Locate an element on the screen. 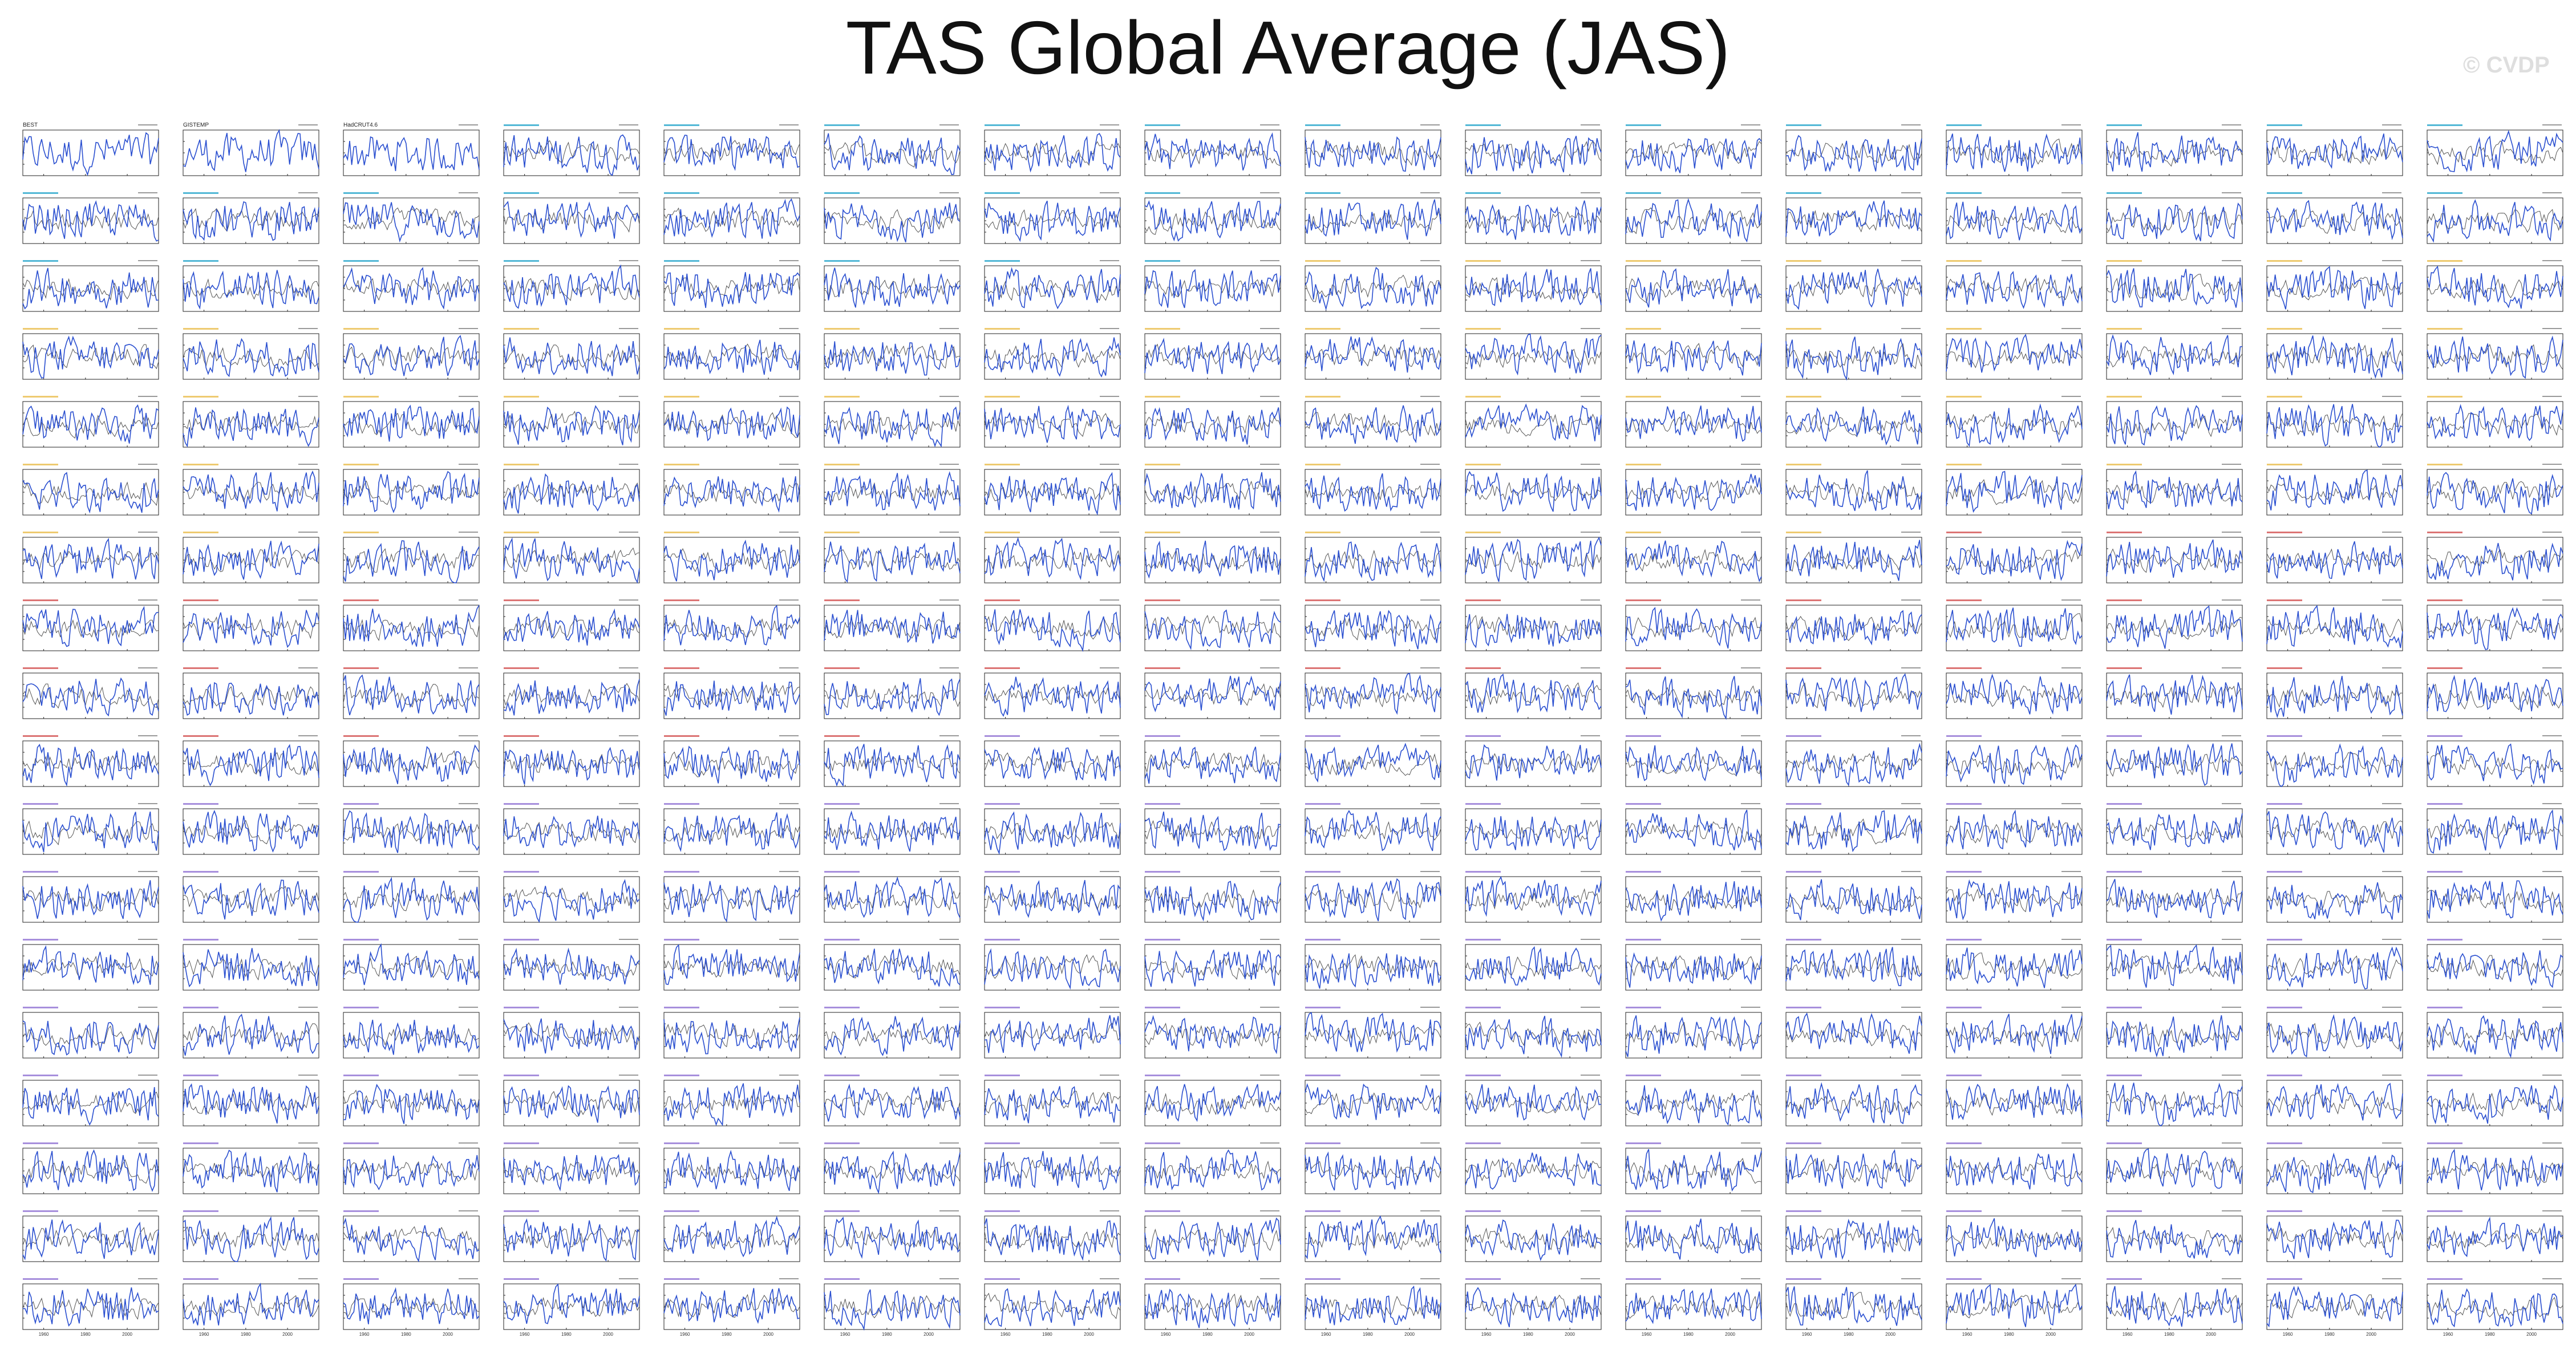  x-tick-label: 1980 is located at coordinates (2490, 1334).